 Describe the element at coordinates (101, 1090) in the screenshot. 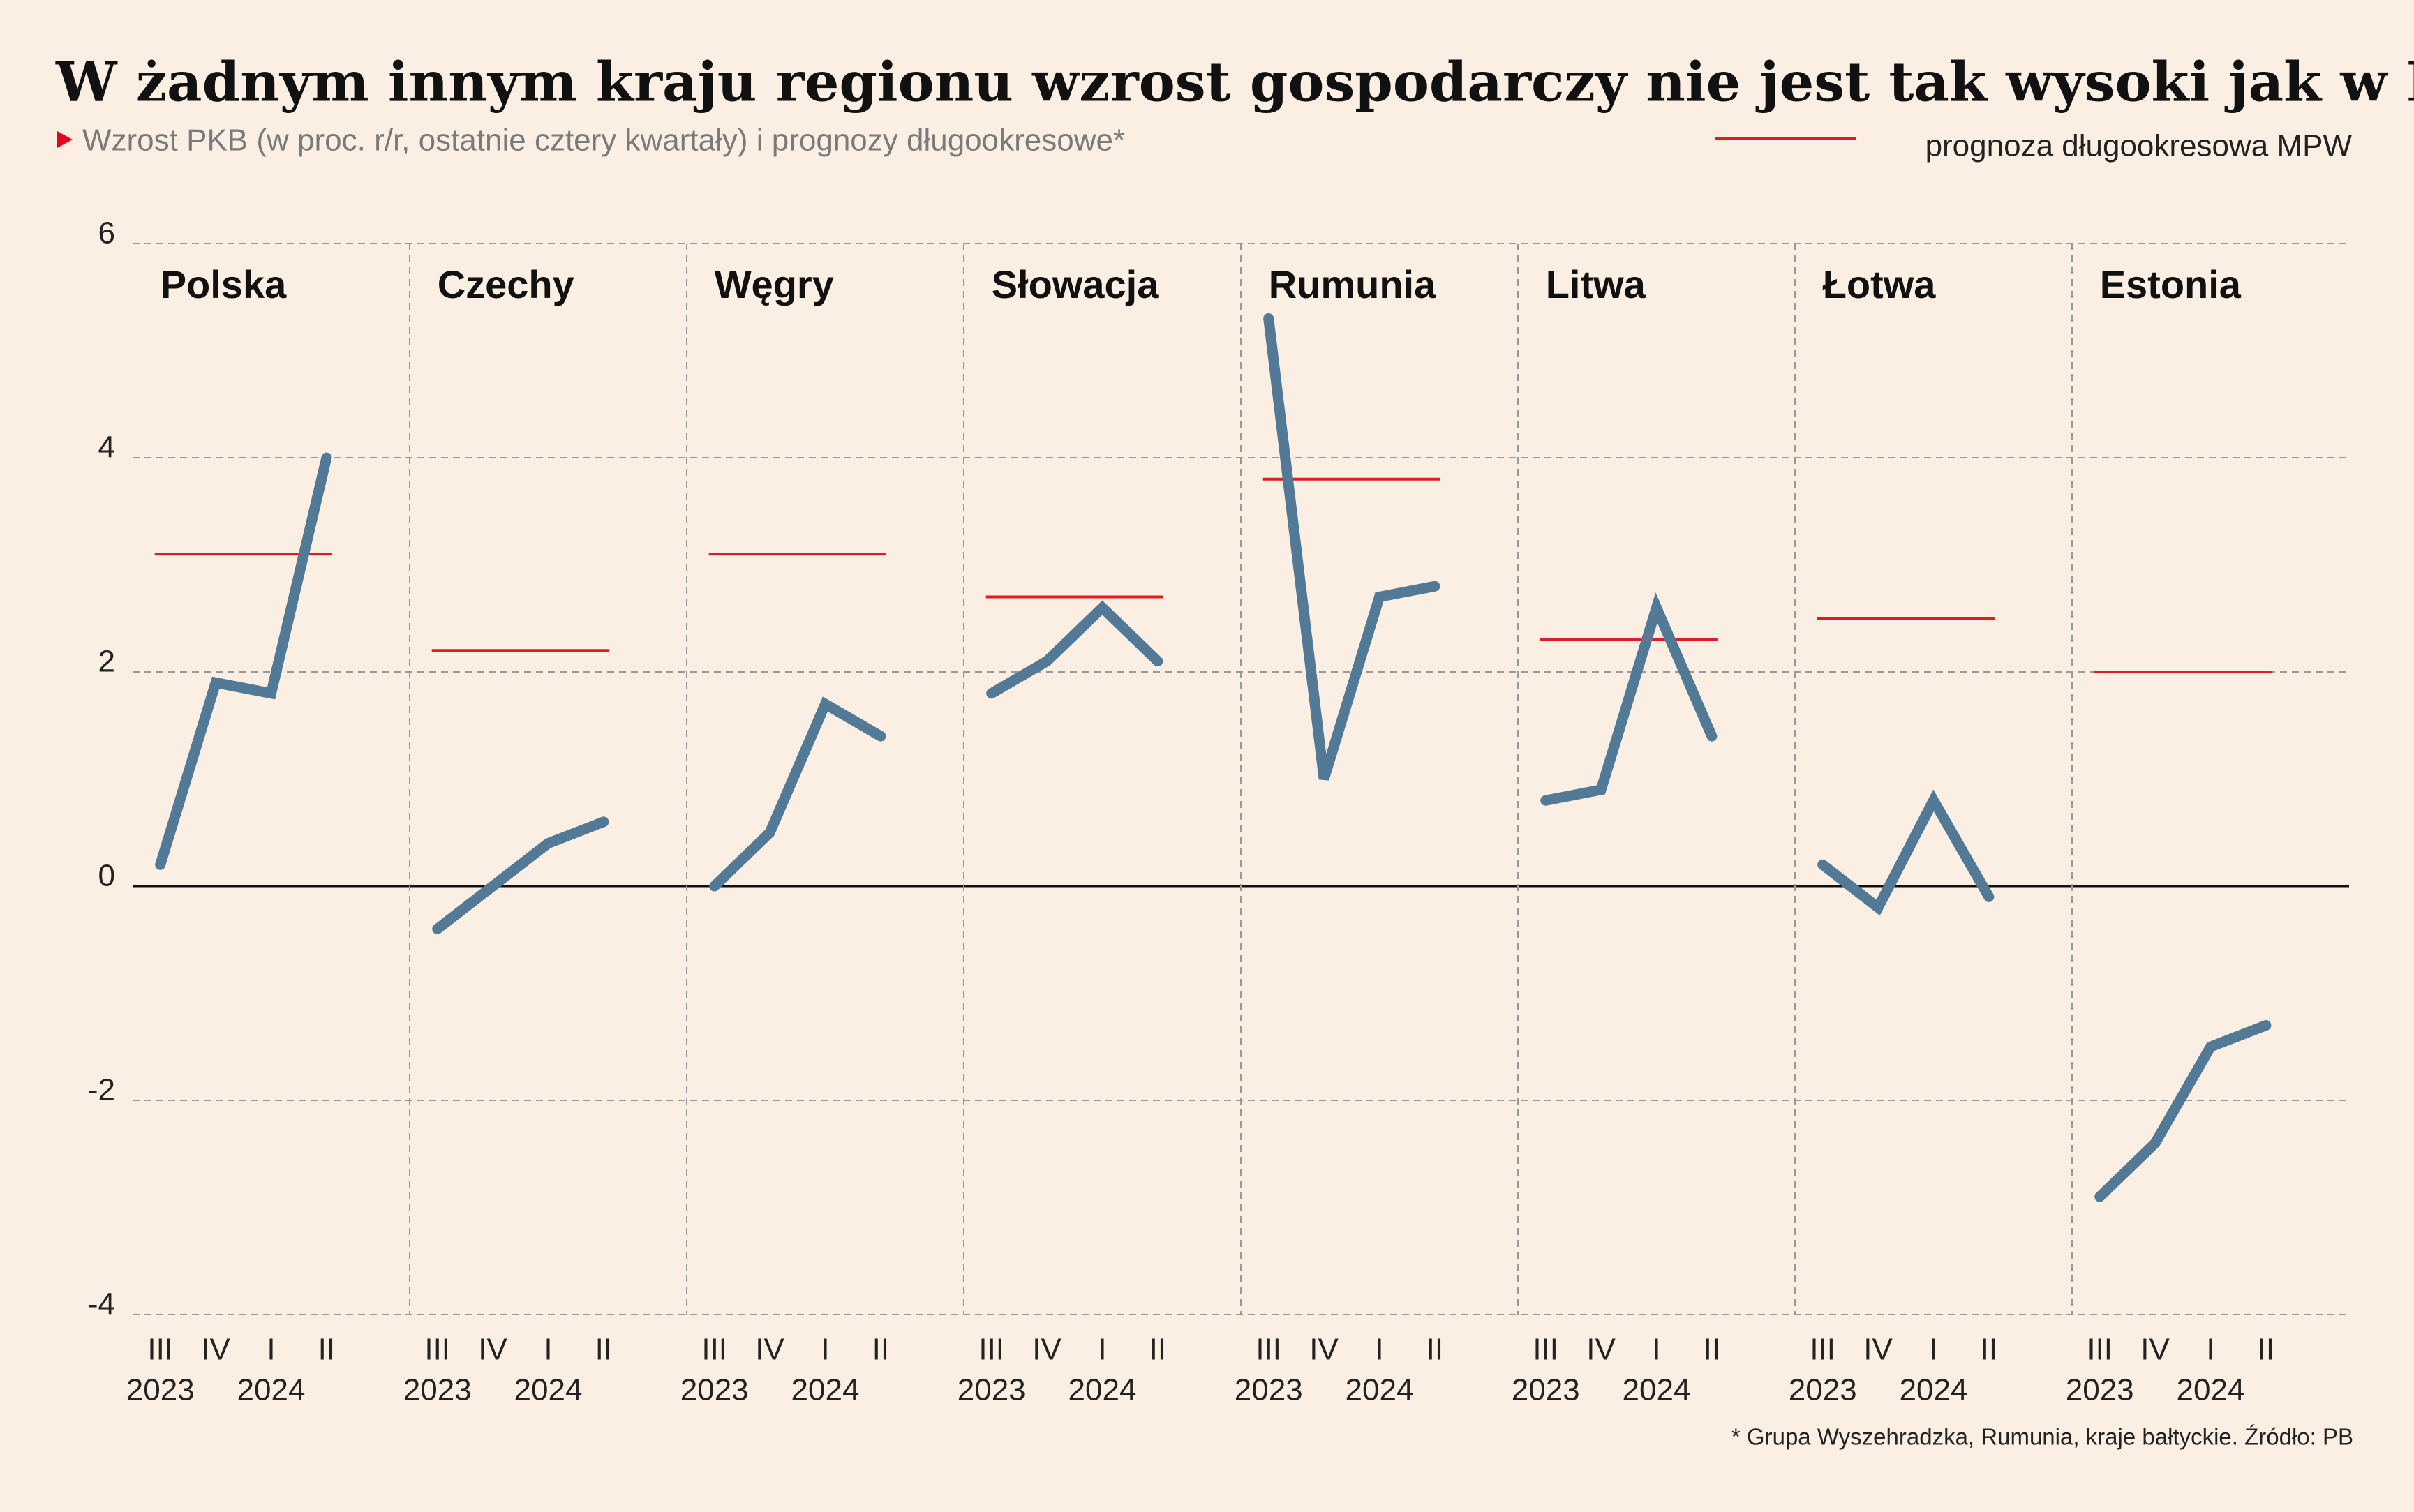

I see `y-tick-label: -2` at that location.